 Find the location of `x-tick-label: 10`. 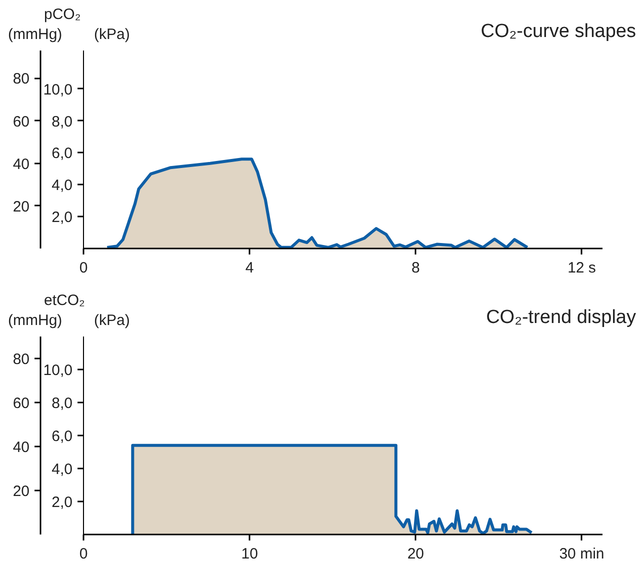

x-tick-label: 10 is located at coordinates (249, 554).